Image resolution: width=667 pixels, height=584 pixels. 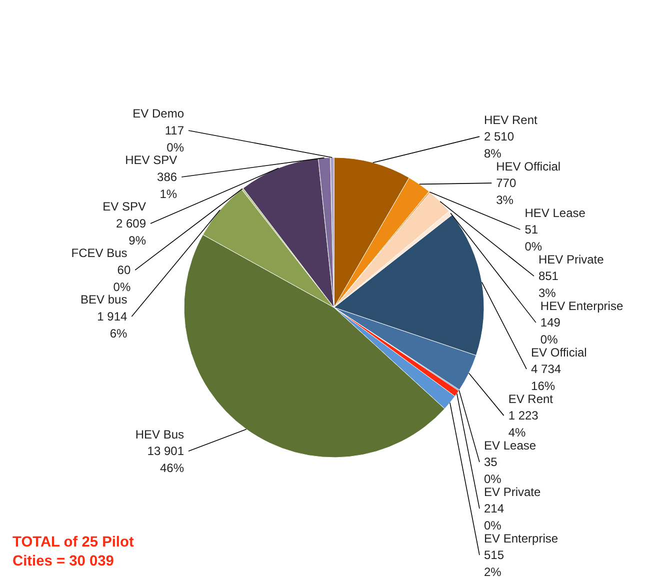 I want to click on data-label: 1 223 4%, so click(x=523, y=424).